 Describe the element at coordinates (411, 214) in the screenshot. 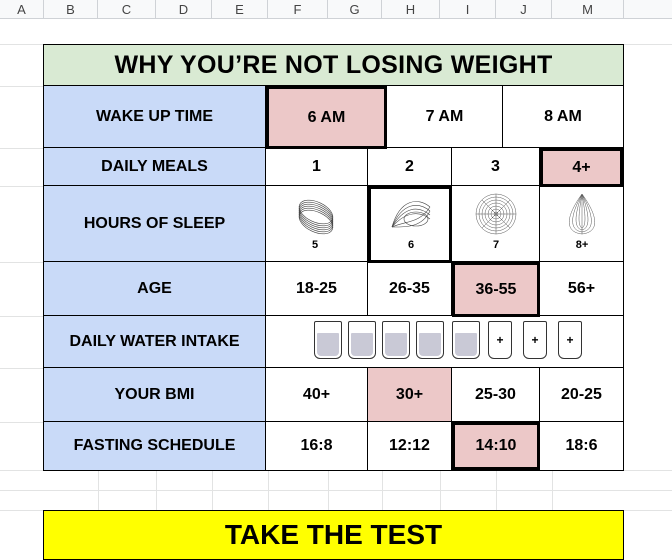

I see `twisted-band-icon` at that location.